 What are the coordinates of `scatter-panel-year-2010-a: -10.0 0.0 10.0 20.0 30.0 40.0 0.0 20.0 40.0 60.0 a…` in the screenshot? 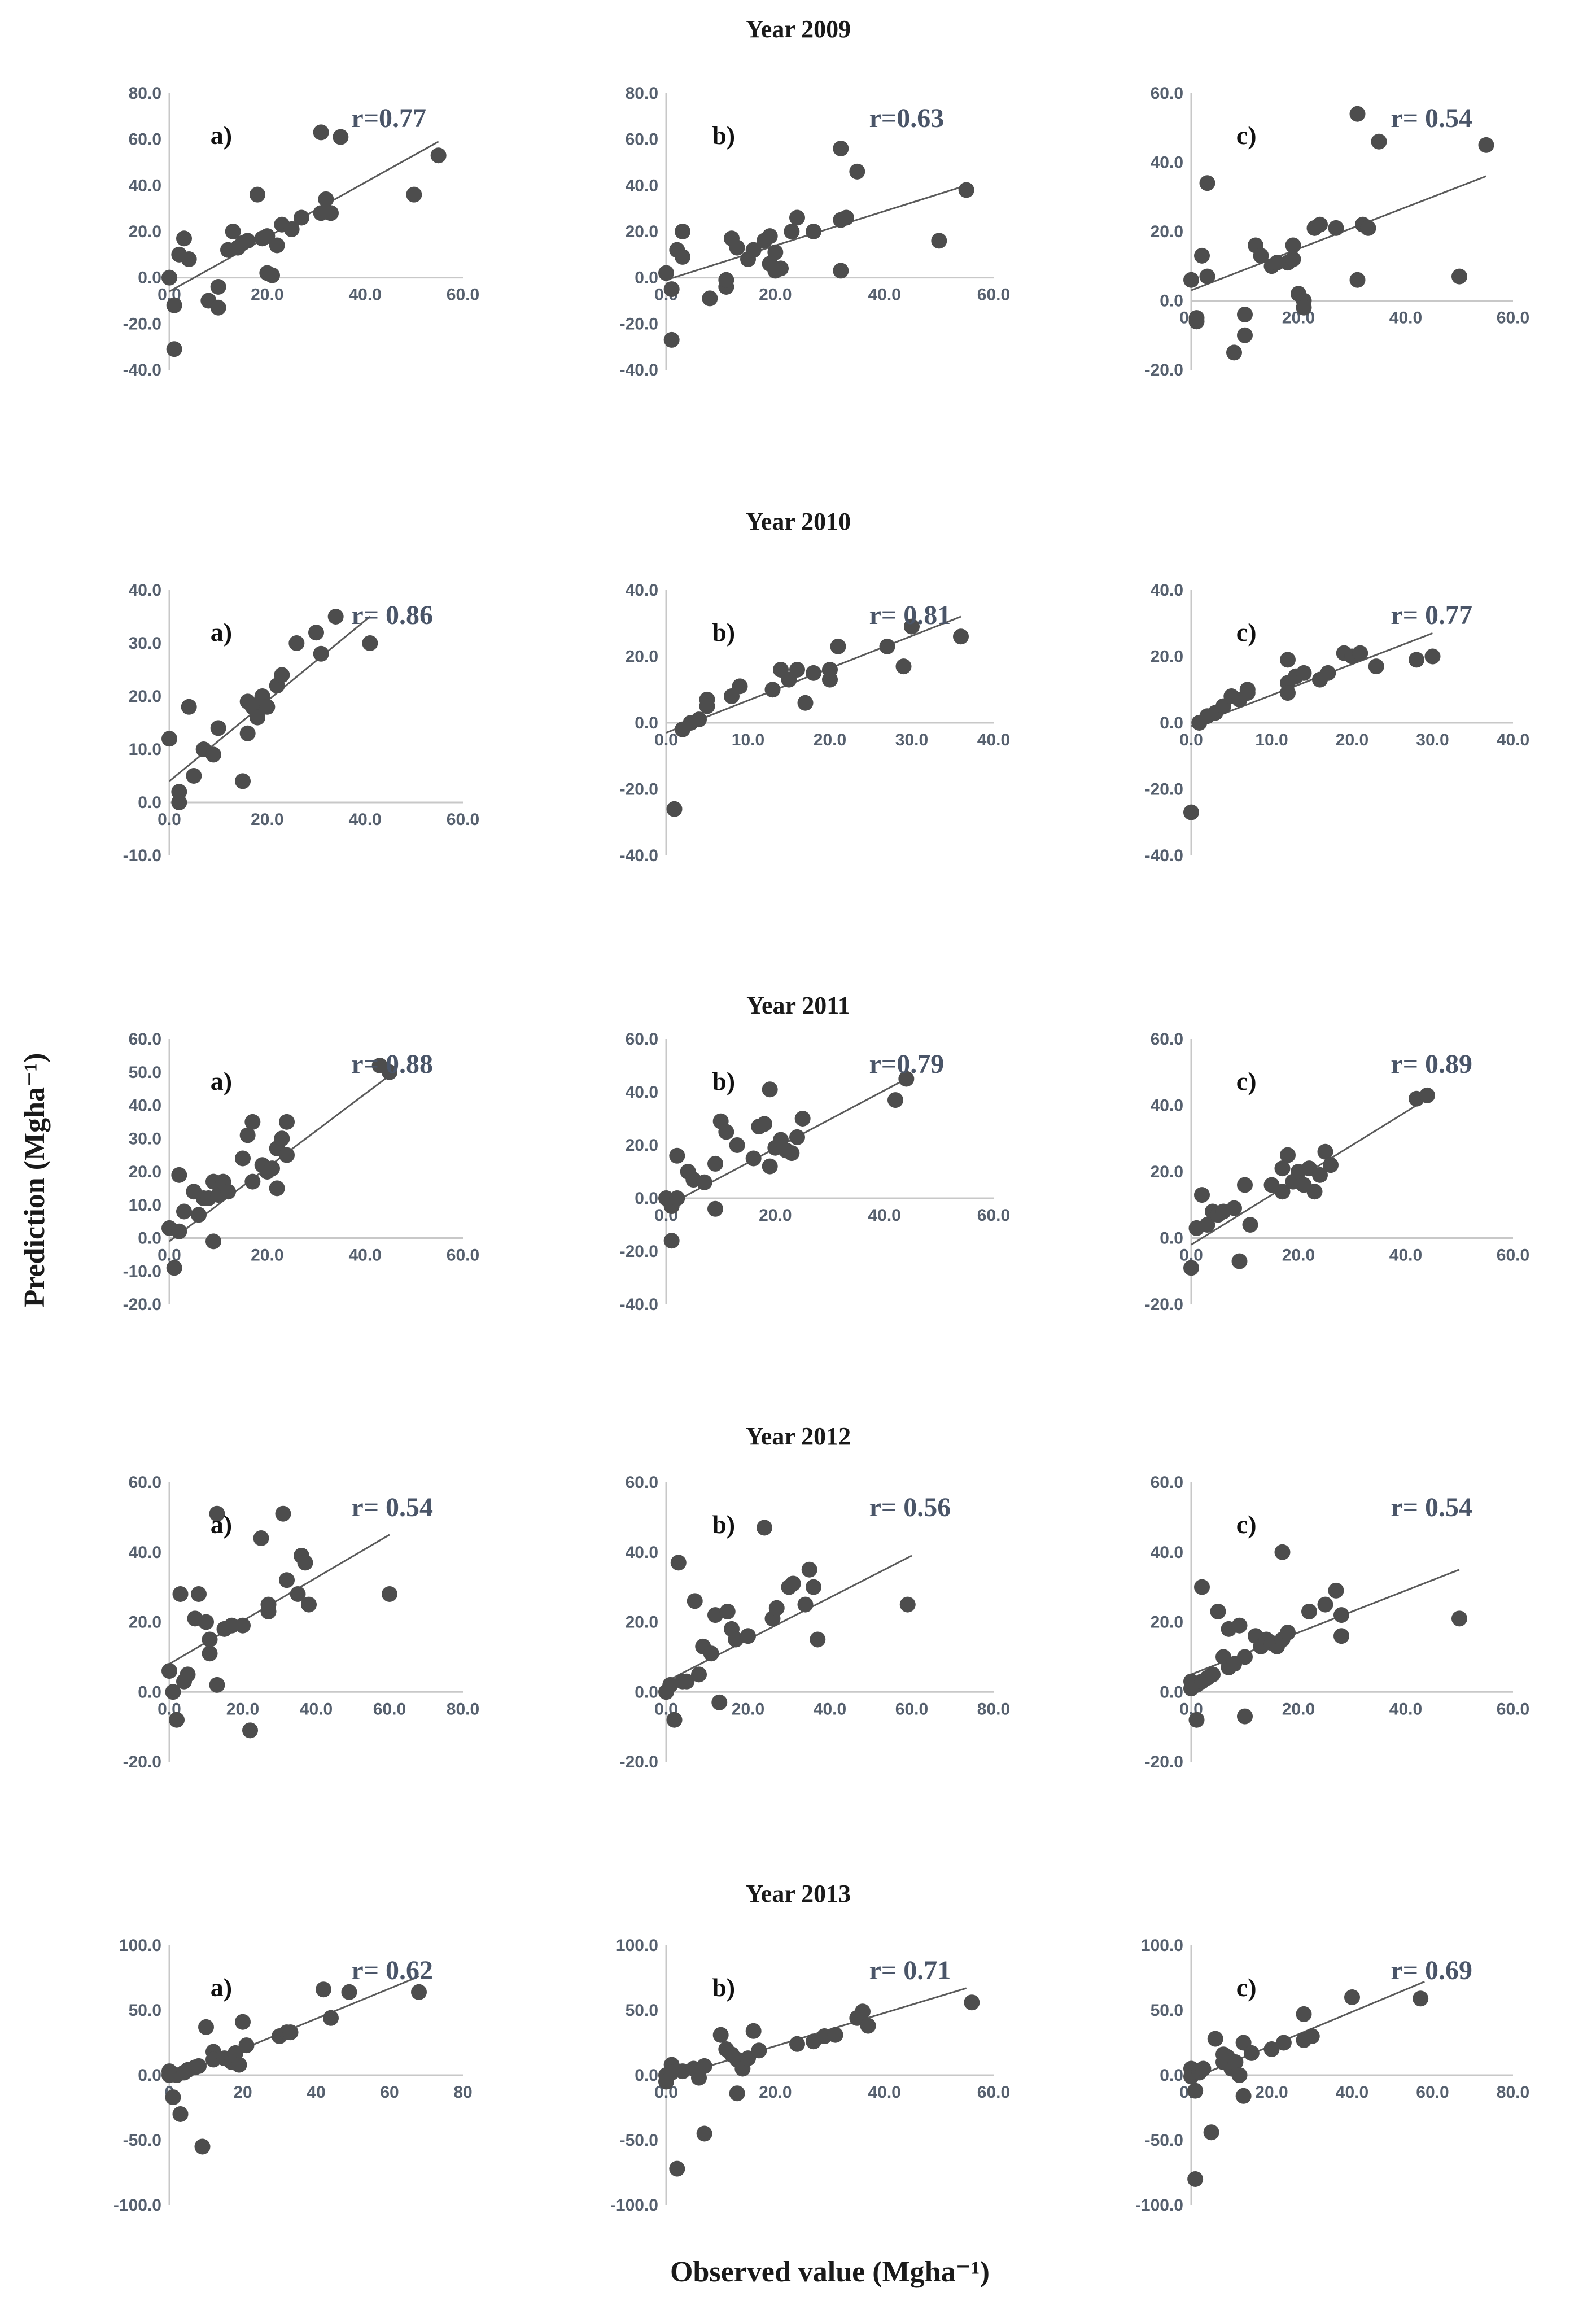 It's located at (301, 723).